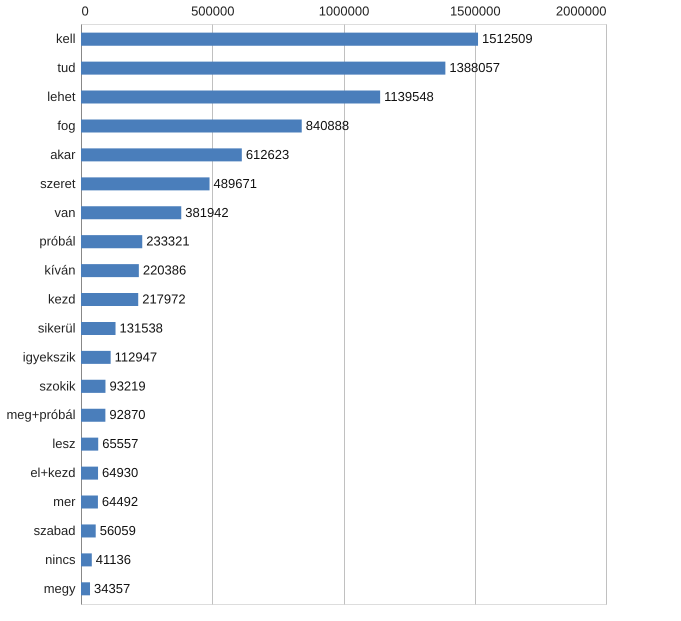 This screenshot has width=681, height=621. Describe the element at coordinates (328, 125) in the screenshot. I see `data-label: 840888` at that location.